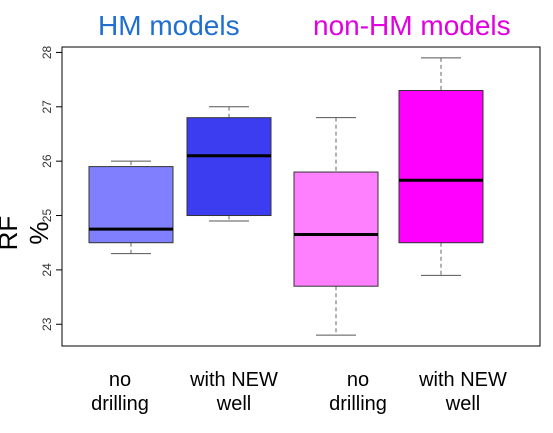 The height and width of the screenshot is (433, 553). I want to click on y-tick-label: 24, so click(47, 270).